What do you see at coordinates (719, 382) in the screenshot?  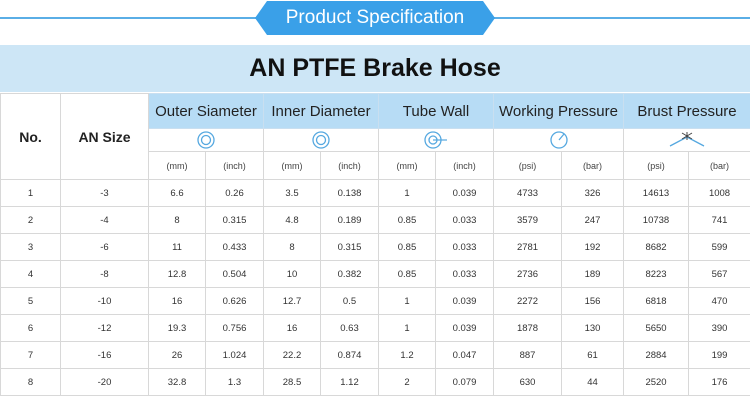 I see `cell-burst-bar: 176` at bounding box center [719, 382].